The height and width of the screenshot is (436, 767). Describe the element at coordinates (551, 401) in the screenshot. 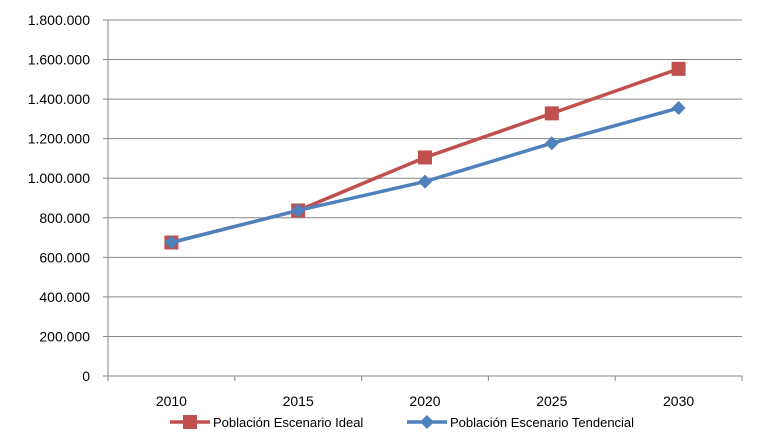

I see `x-tick-label: 2025` at that location.